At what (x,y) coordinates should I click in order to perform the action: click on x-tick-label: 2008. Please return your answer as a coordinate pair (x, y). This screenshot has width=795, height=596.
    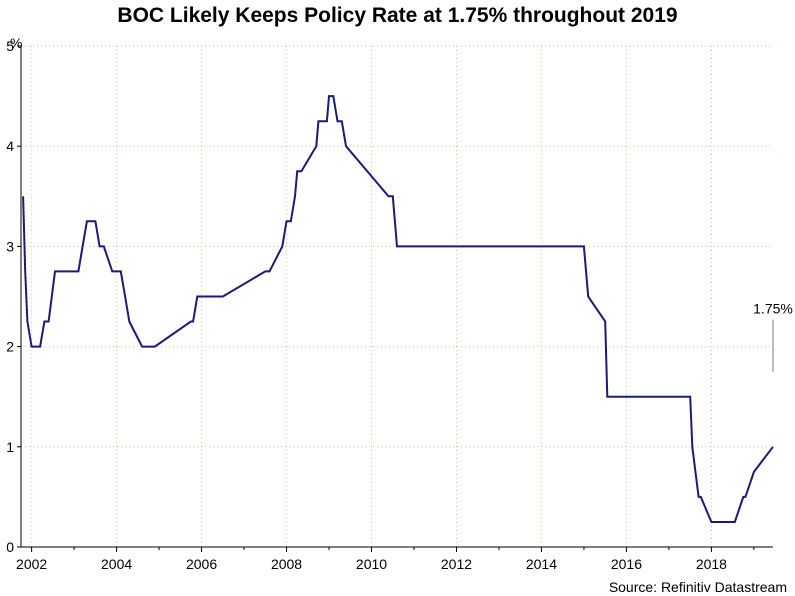
    Looking at the image, I should click on (286, 564).